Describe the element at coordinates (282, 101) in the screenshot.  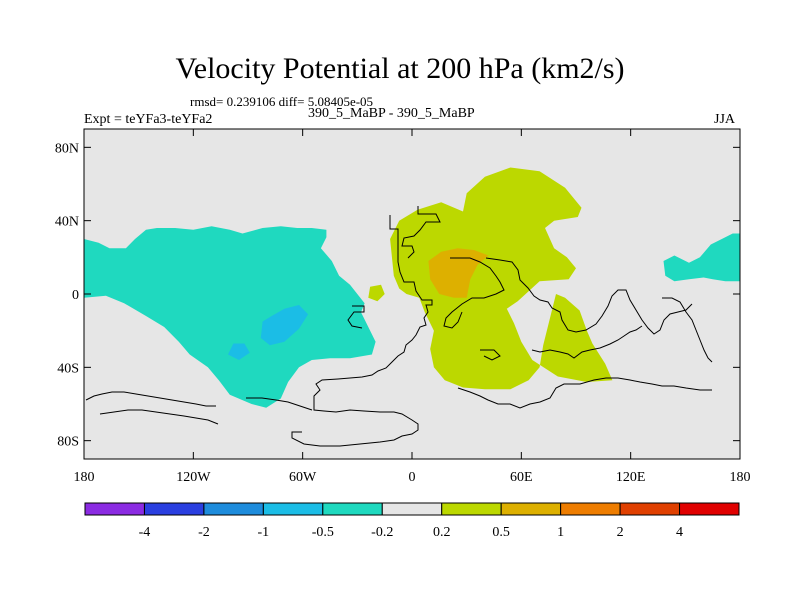
I see `stats-text: rmsd= 0.239106 diff= 5.08405e-05` at that location.